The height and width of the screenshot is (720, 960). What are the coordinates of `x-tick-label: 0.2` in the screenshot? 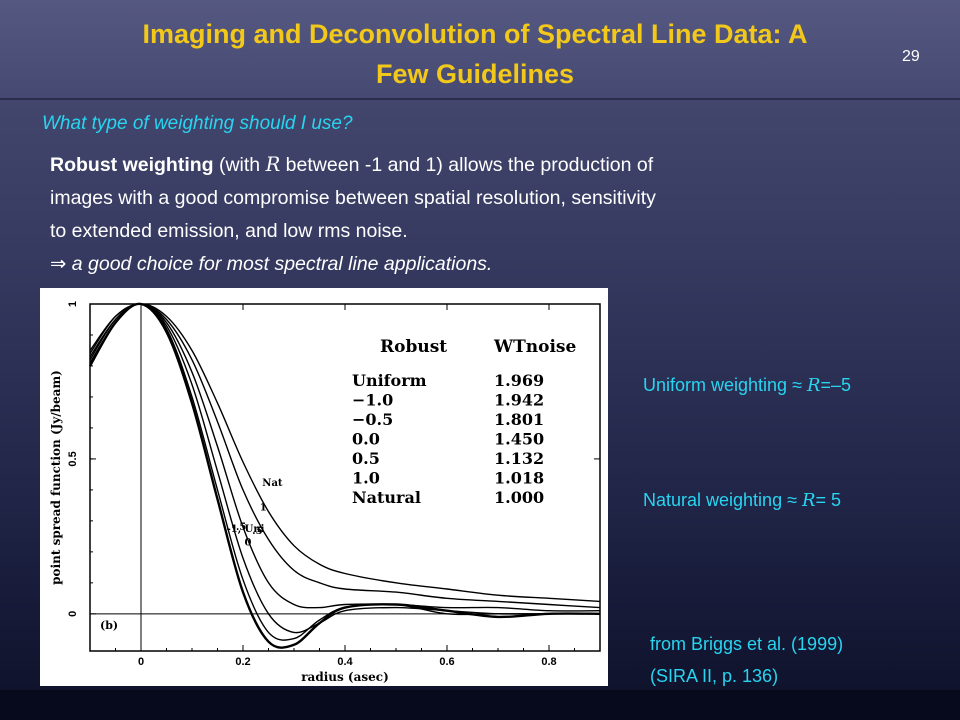 It's located at (242, 662).